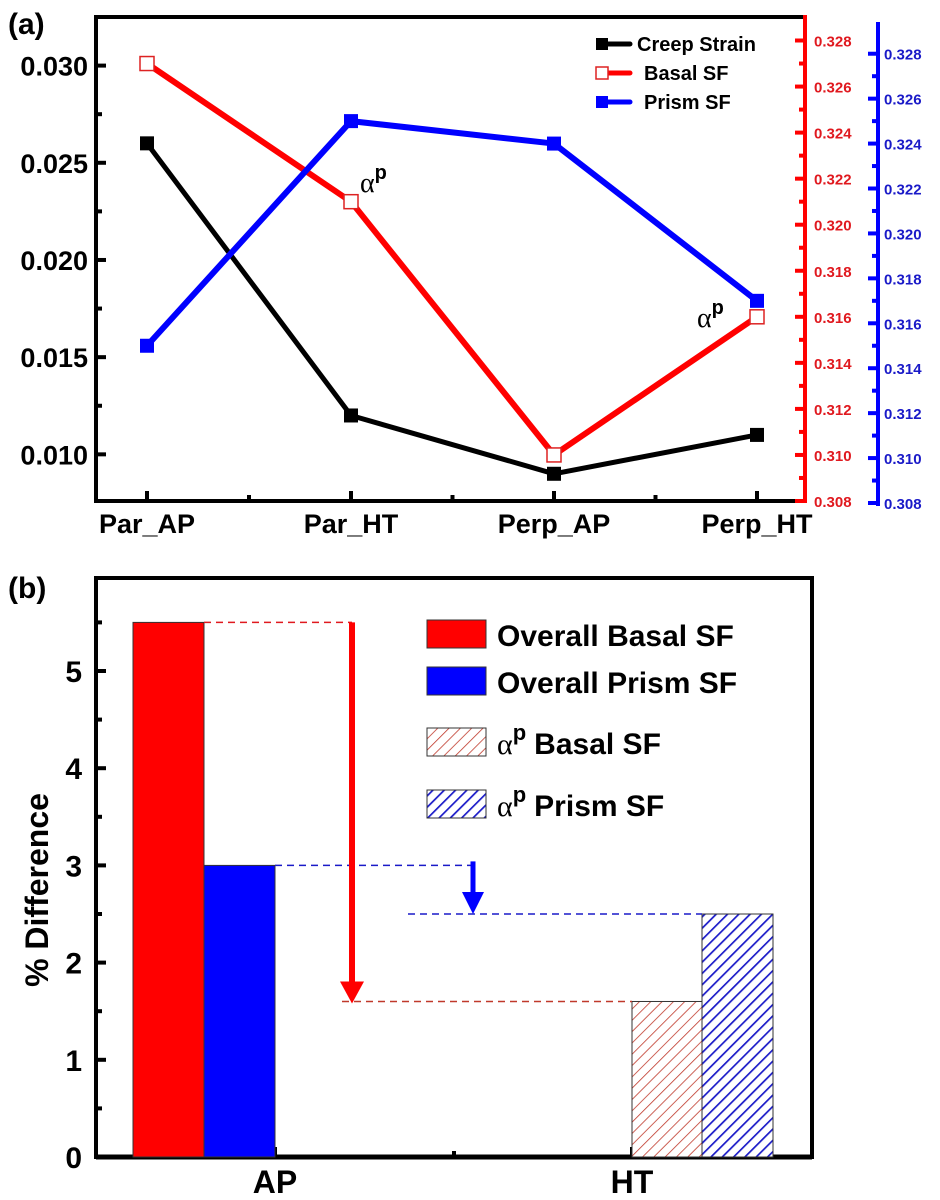 Image resolution: width=940 pixels, height=1200 pixels. Describe the element at coordinates (903, 55) in the screenshot. I see `prism-tick-label: 0.328` at that location.